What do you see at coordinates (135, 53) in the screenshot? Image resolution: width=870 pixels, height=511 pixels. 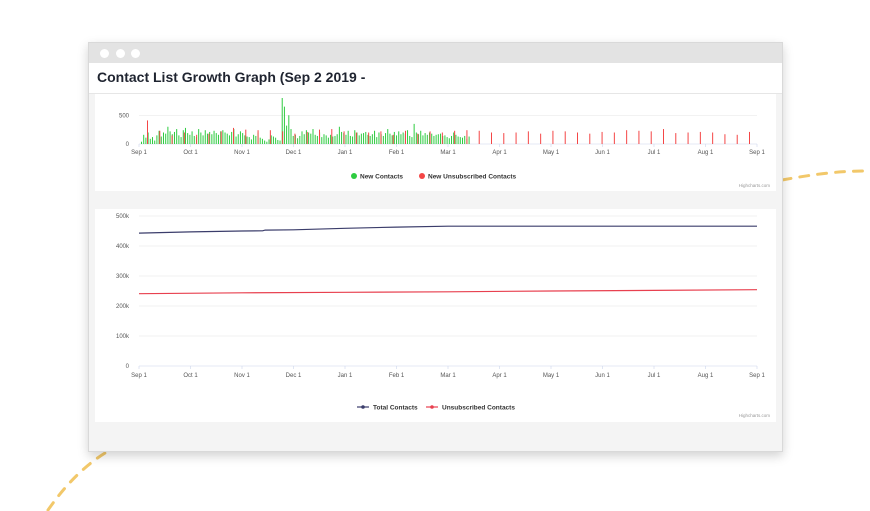 I see `window-maximize-dot` at bounding box center [135, 53].